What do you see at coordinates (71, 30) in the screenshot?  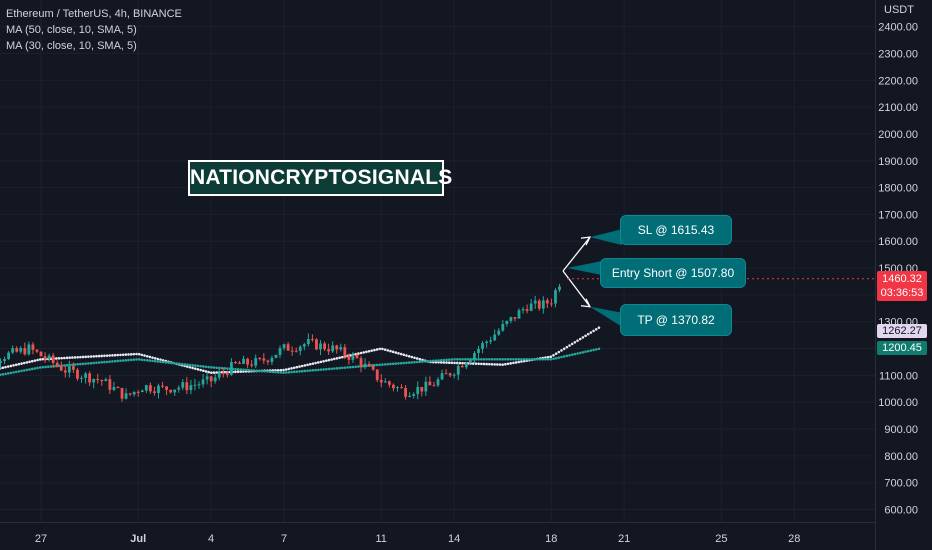 I see `ma50-legend: MA (50, close, 10, SMA, 5)` at bounding box center [71, 30].